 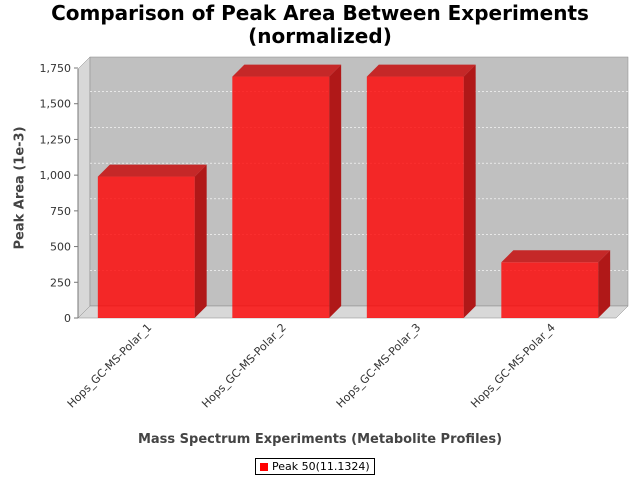 I want to click on y-tick-label: 1,750, so click(x=56, y=68).